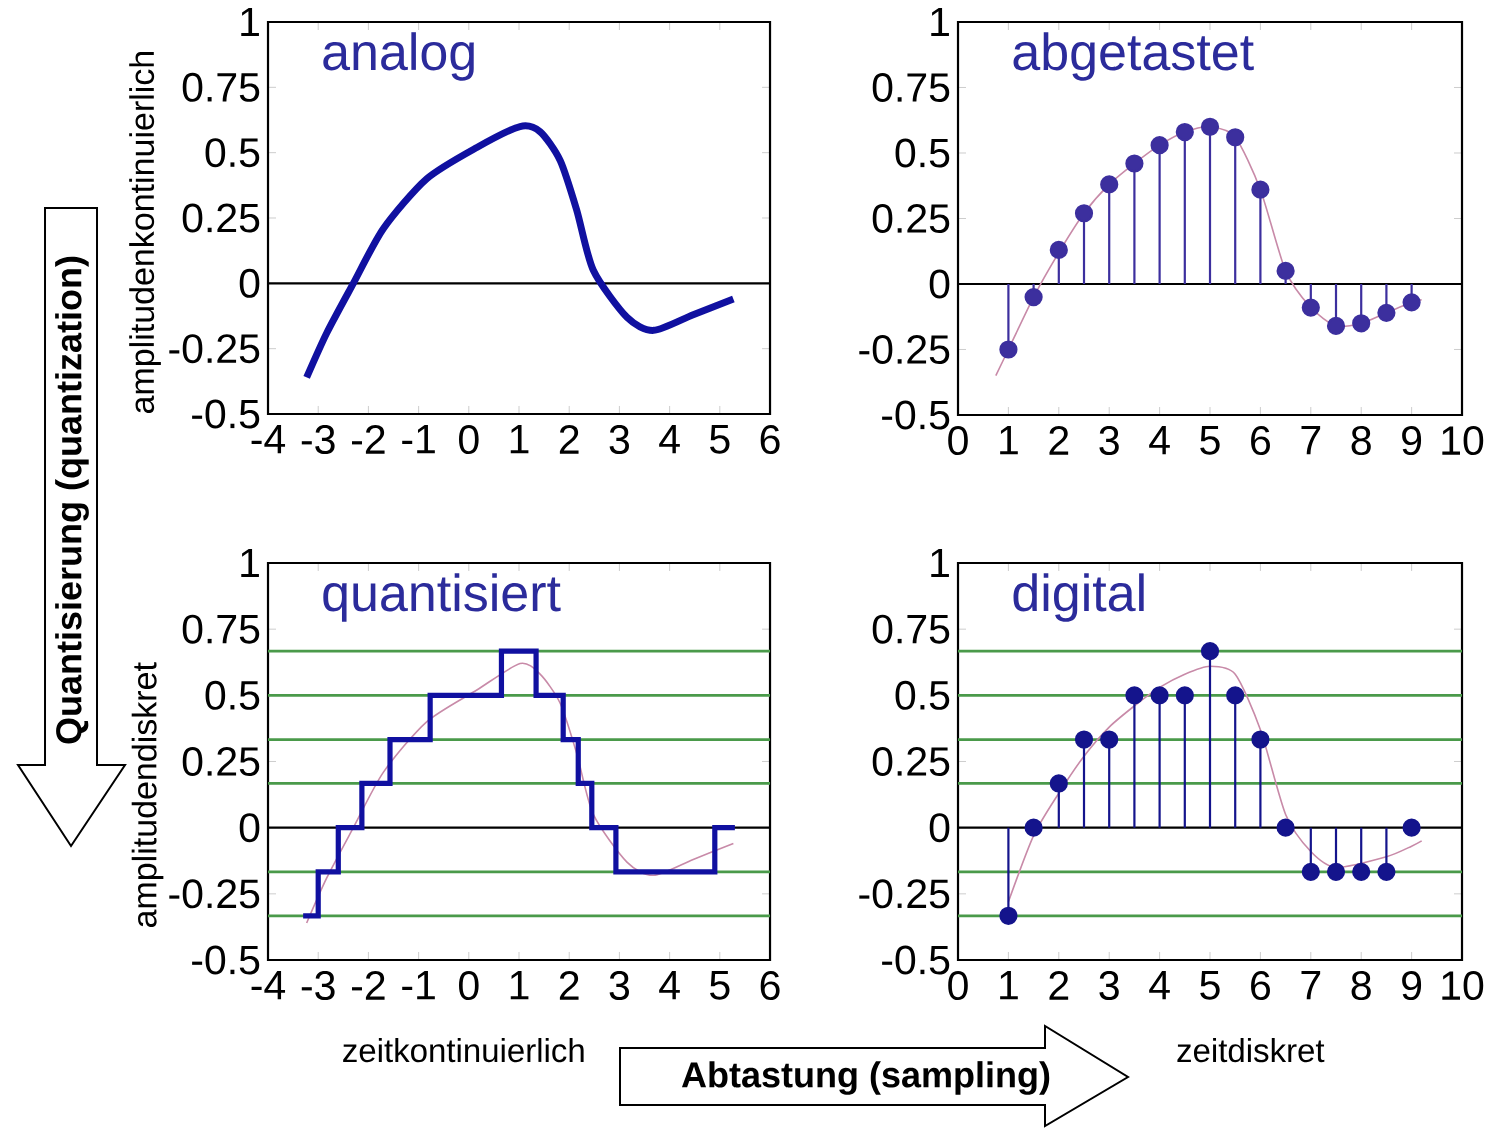  What do you see at coordinates (442, 597) in the screenshot?
I see `chart-title: quantisiert` at bounding box center [442, 597].